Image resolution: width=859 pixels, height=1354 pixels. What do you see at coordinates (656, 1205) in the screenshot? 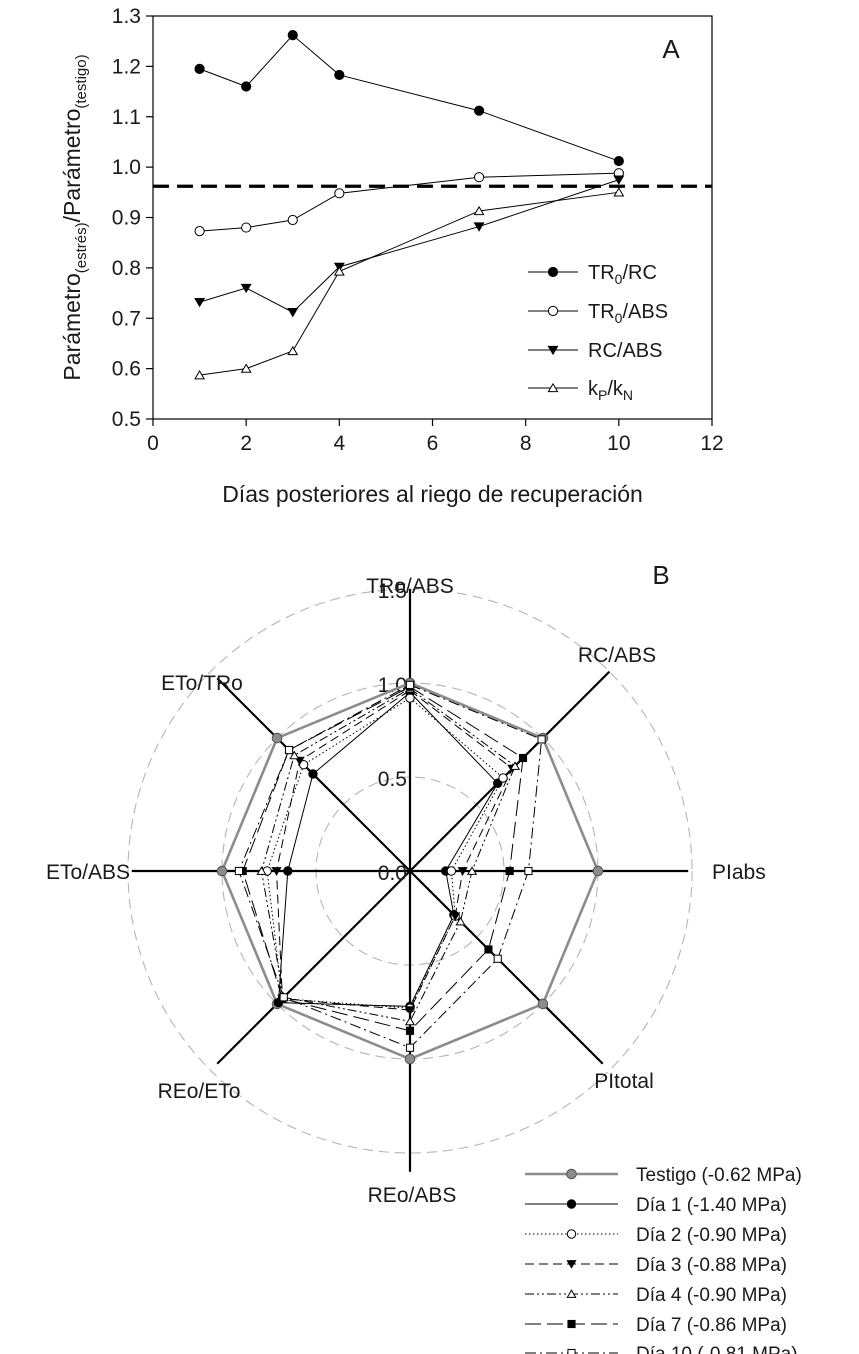
I see `legend-entry: Día 1 (-1.40 MPa)` at bounding box center [656, 1205].